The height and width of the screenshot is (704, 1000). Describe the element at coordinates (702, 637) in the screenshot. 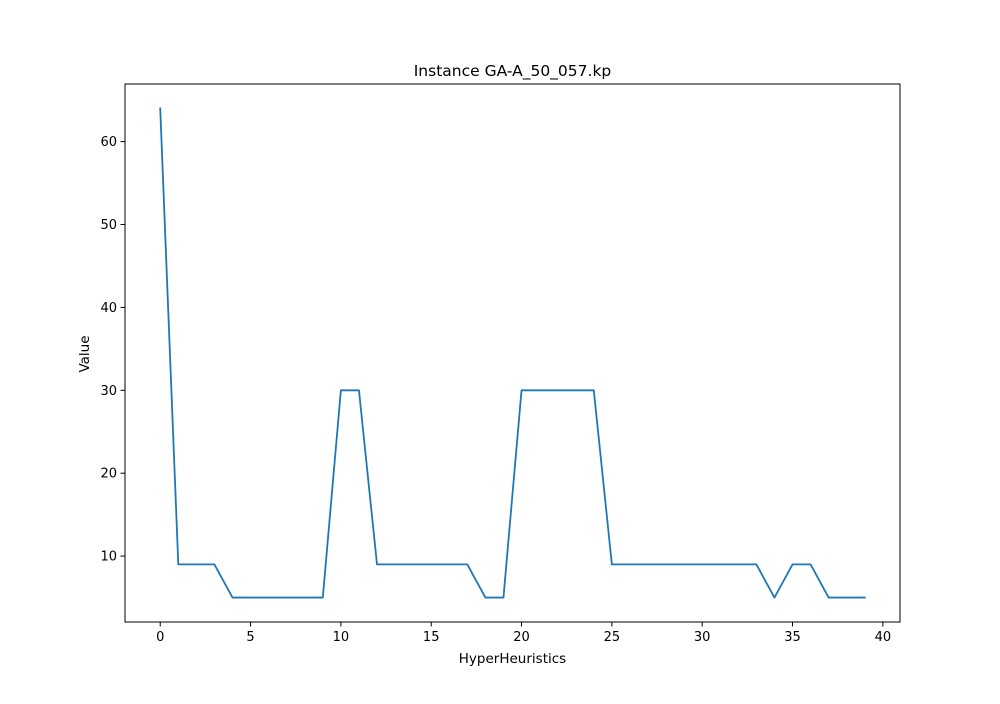

I see `x-tick-label: 30` at that location.